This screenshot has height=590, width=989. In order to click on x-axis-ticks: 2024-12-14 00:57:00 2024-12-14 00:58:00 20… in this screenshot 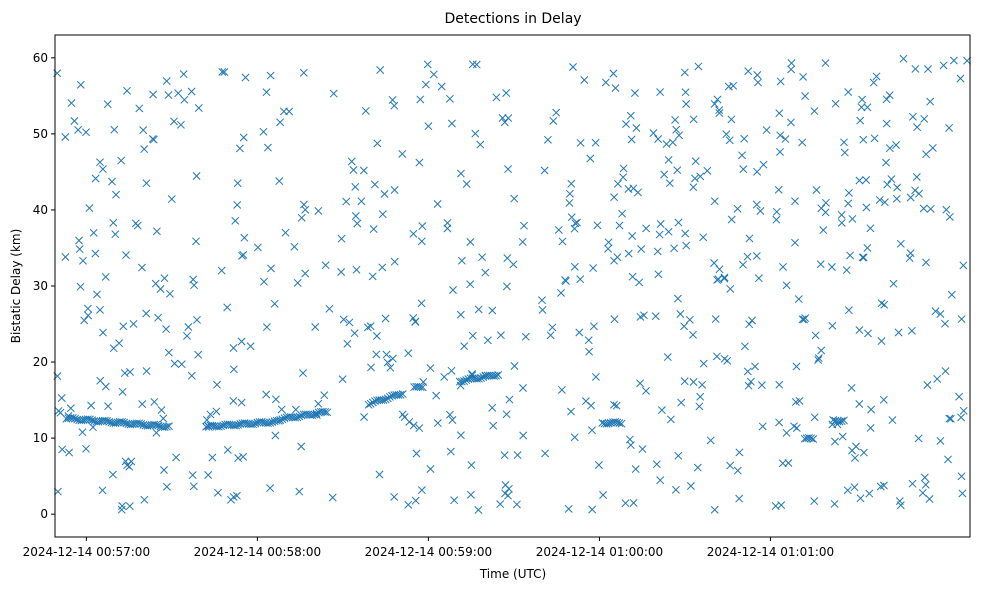, I will do `click(428, 548)`.